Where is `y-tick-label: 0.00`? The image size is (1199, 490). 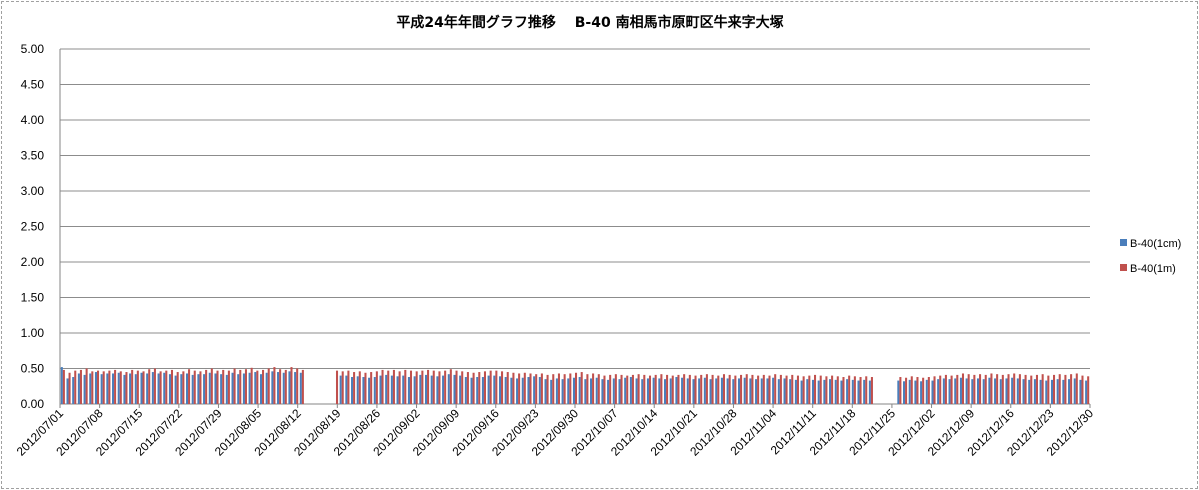
y-tick-label: 0.00 is located at coordinates (33, 404).